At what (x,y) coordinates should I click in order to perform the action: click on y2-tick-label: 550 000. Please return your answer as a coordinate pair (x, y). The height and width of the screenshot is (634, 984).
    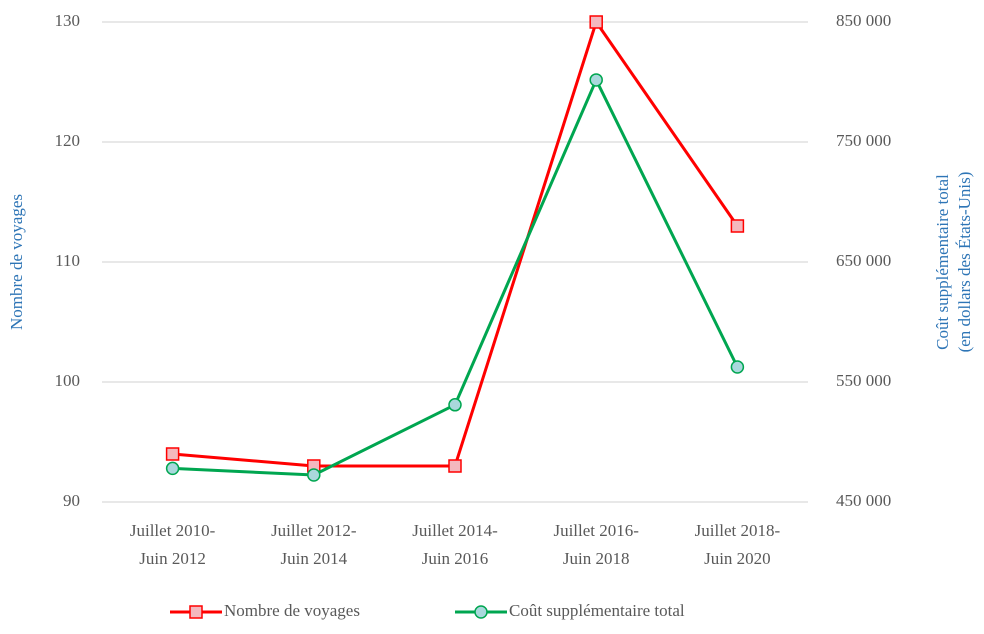
    Looking at the image, I should click on (863, 380).